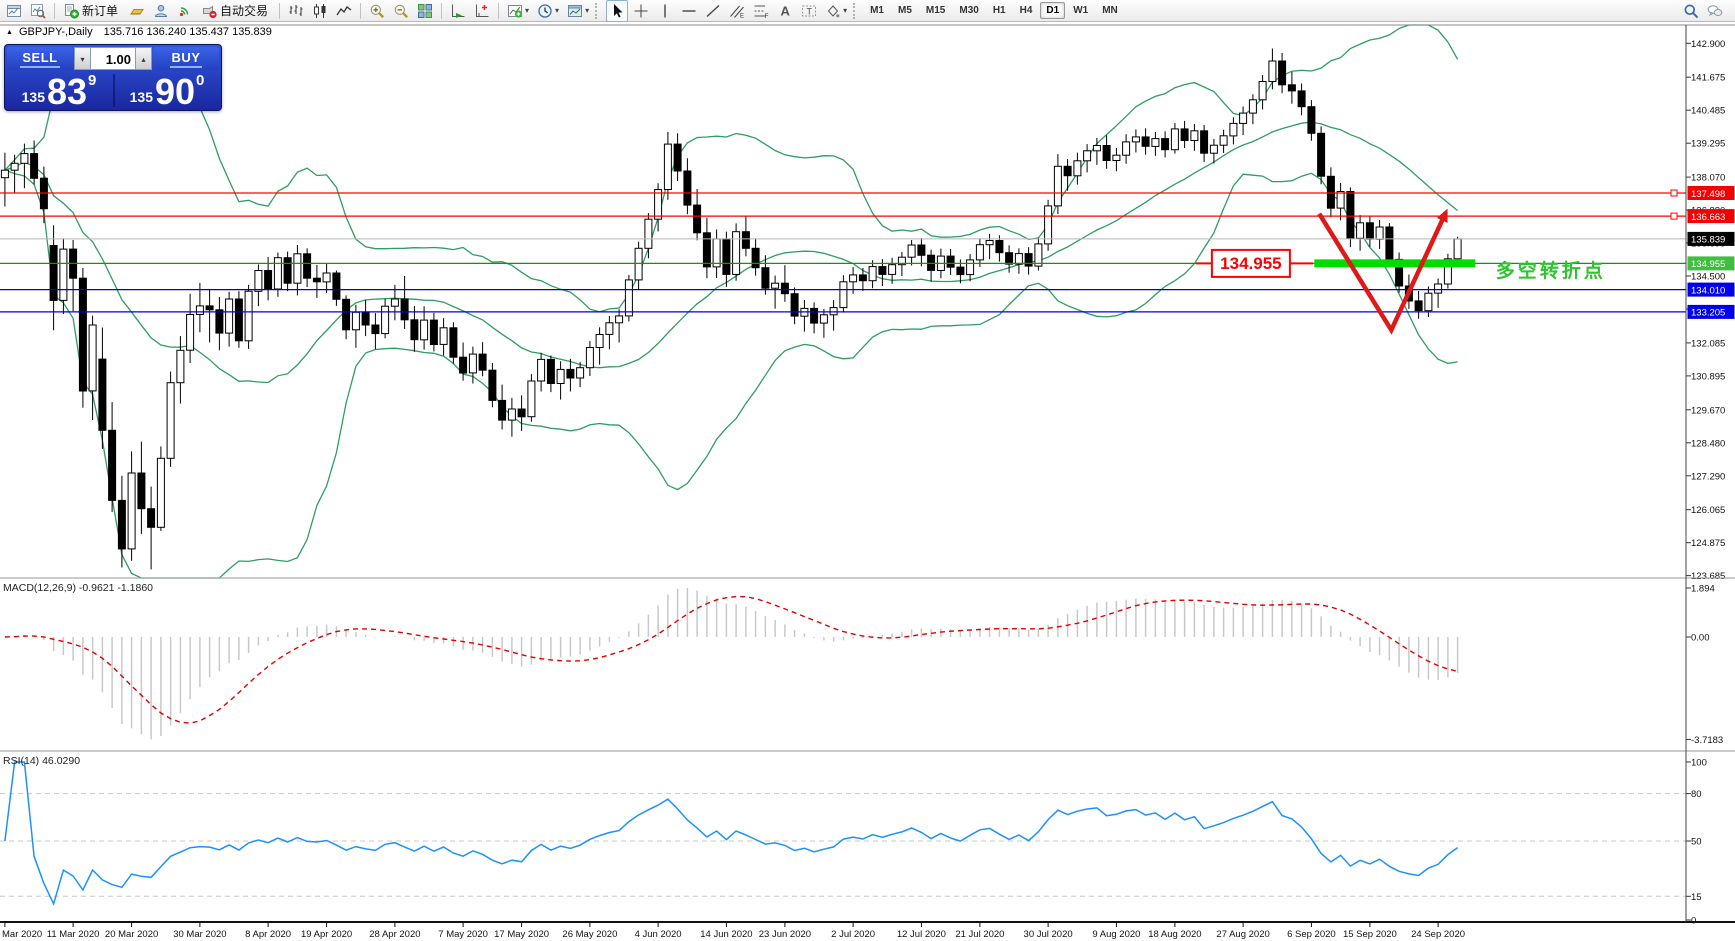 Image resolution: width=1735 pixels, height=941 pixels. I want to click on shapes-button: ▾, so click(836, 11).